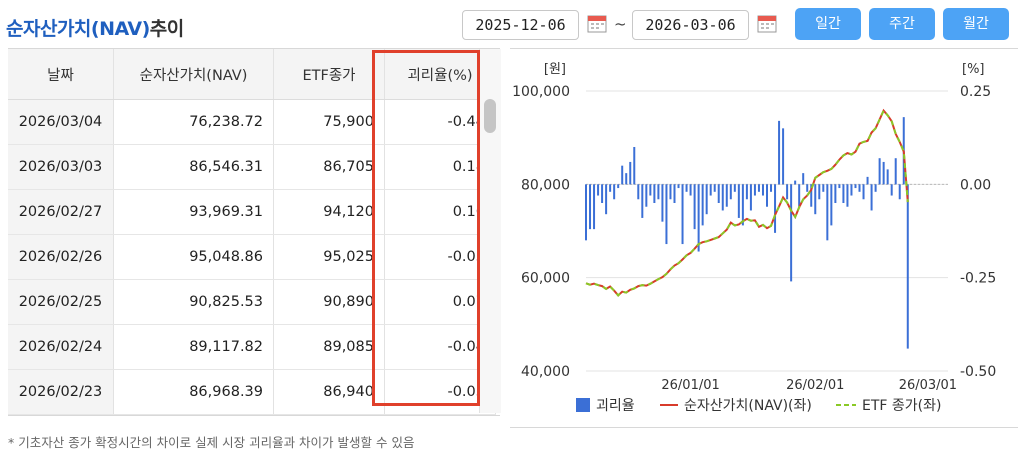  What do you see at coordinates (252, 212) in the screenshot?
I see `table-row: 2026/02/27 93,969.31 94,120 0.16` at bounding box center [252, 212].